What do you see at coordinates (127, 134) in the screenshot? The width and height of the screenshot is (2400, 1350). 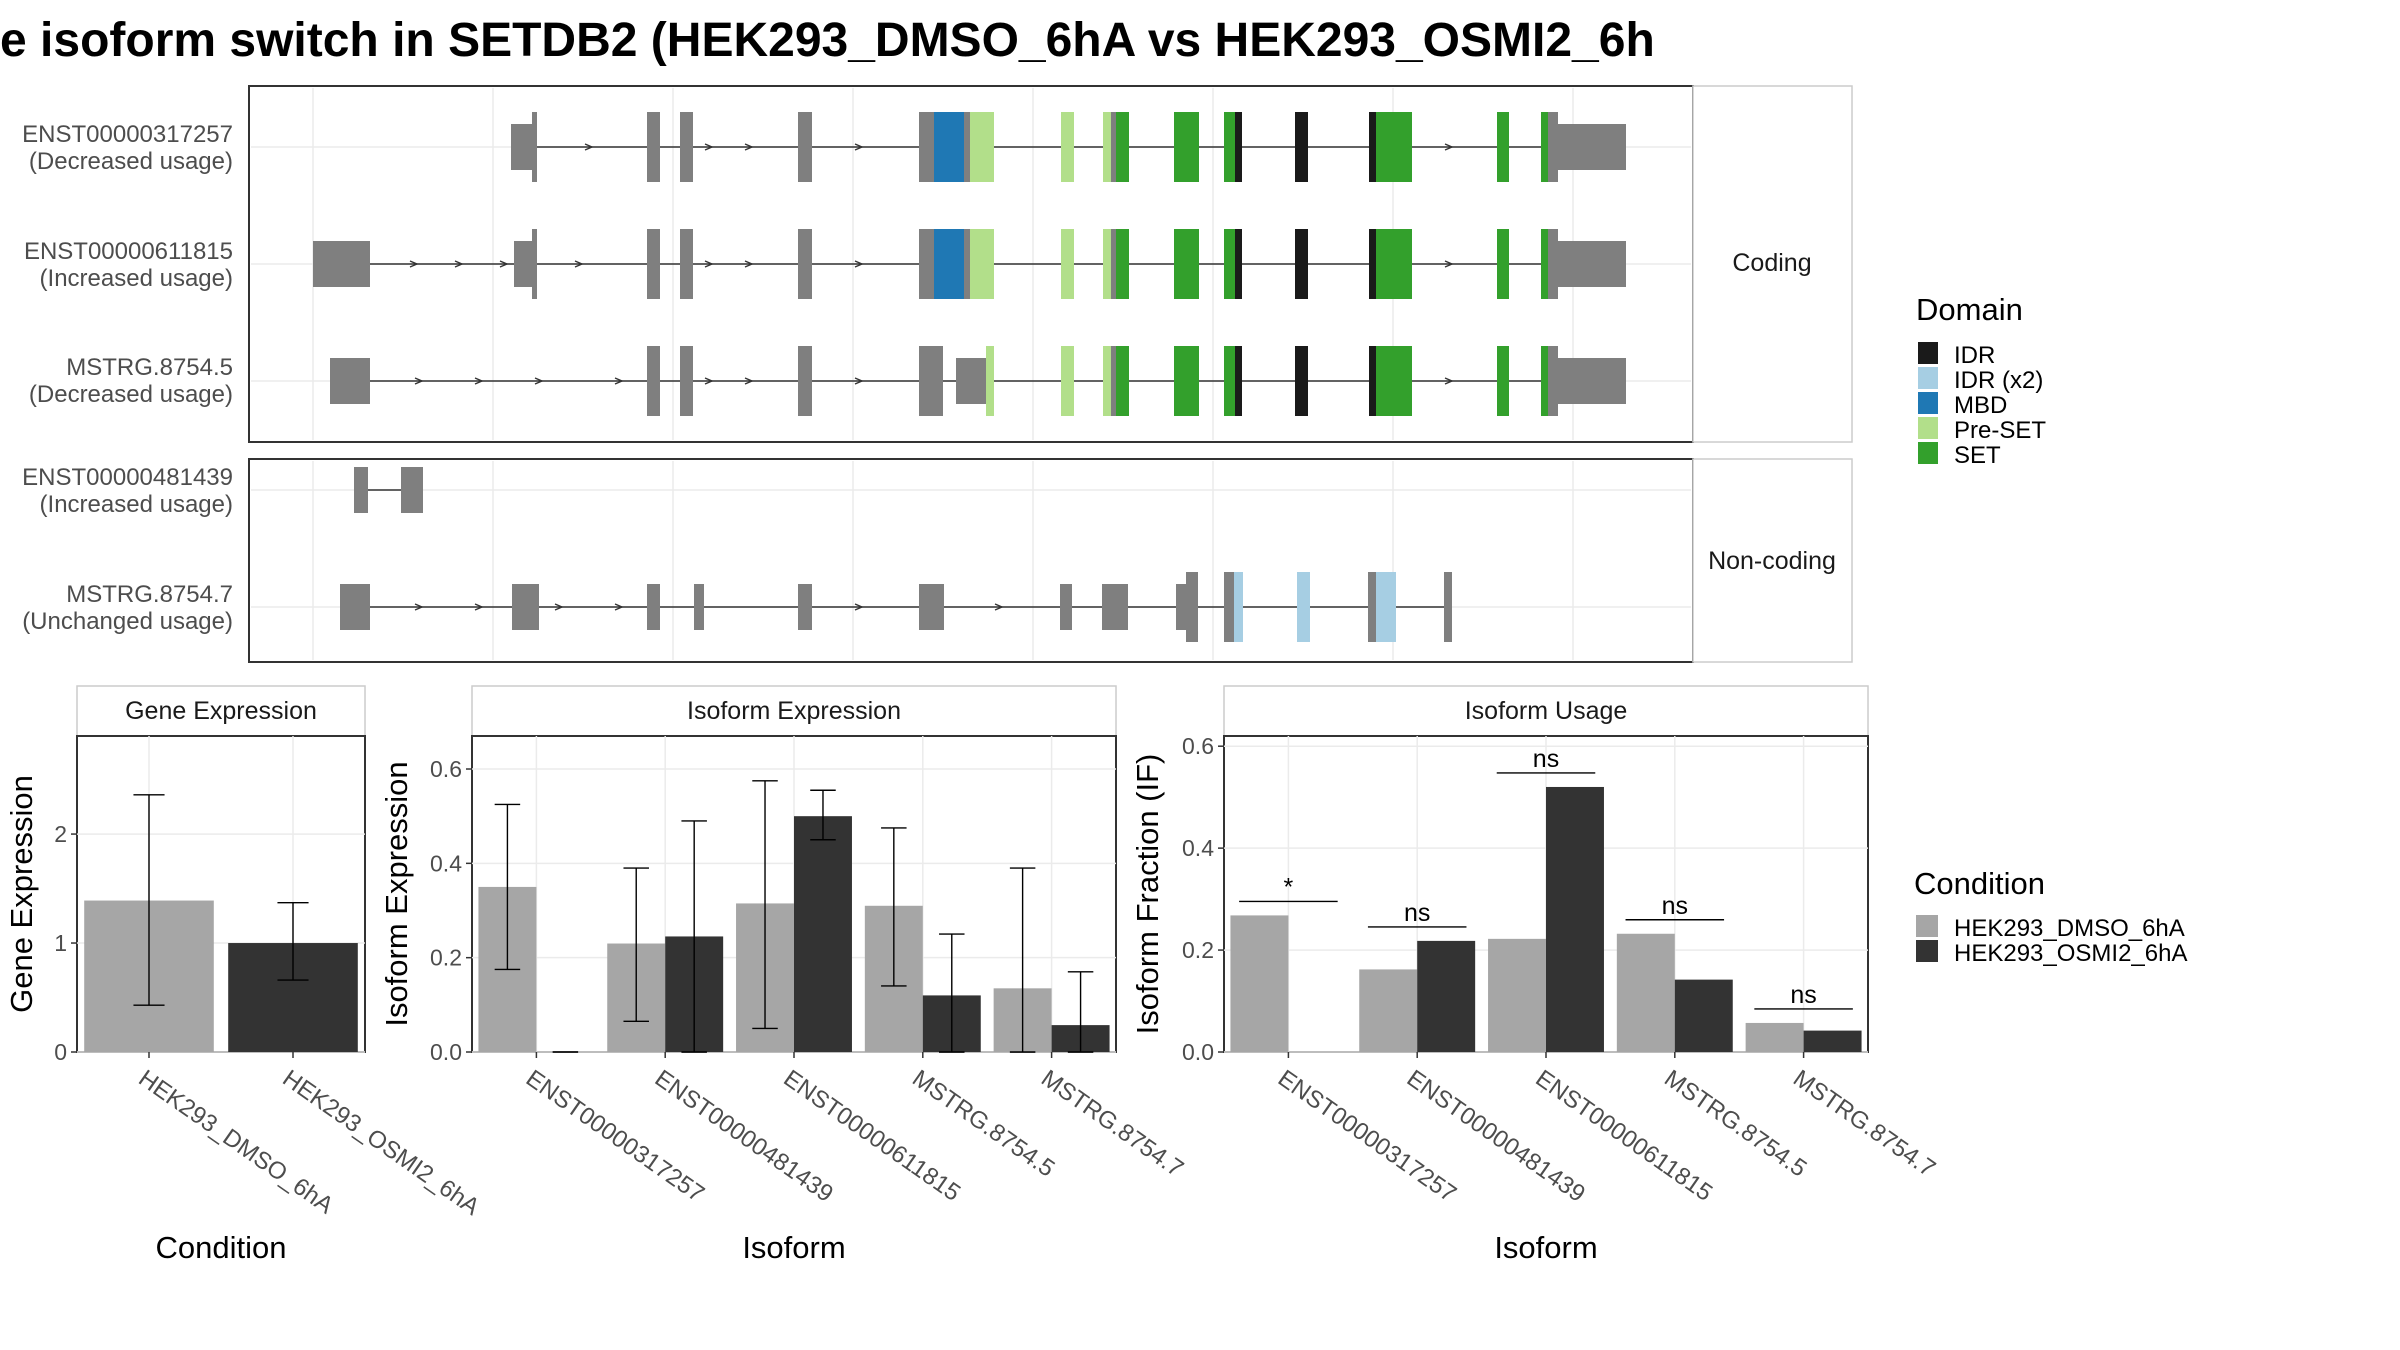 I see `coding-row-0-id: ENST00000317257` at bounding box center [127, 134].